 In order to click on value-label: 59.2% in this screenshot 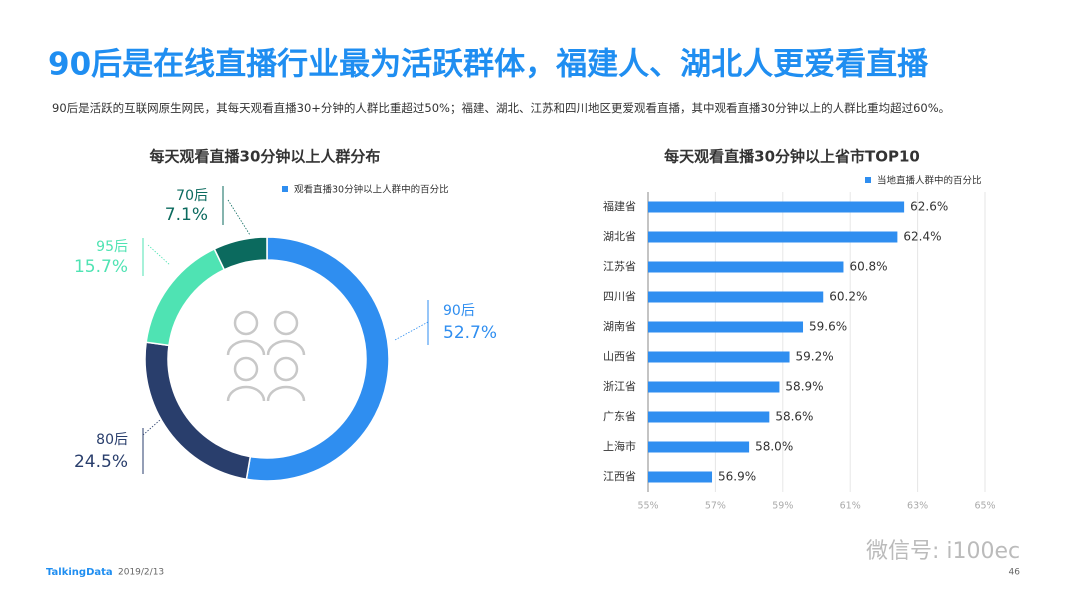, I will do `click(815, 357)`.